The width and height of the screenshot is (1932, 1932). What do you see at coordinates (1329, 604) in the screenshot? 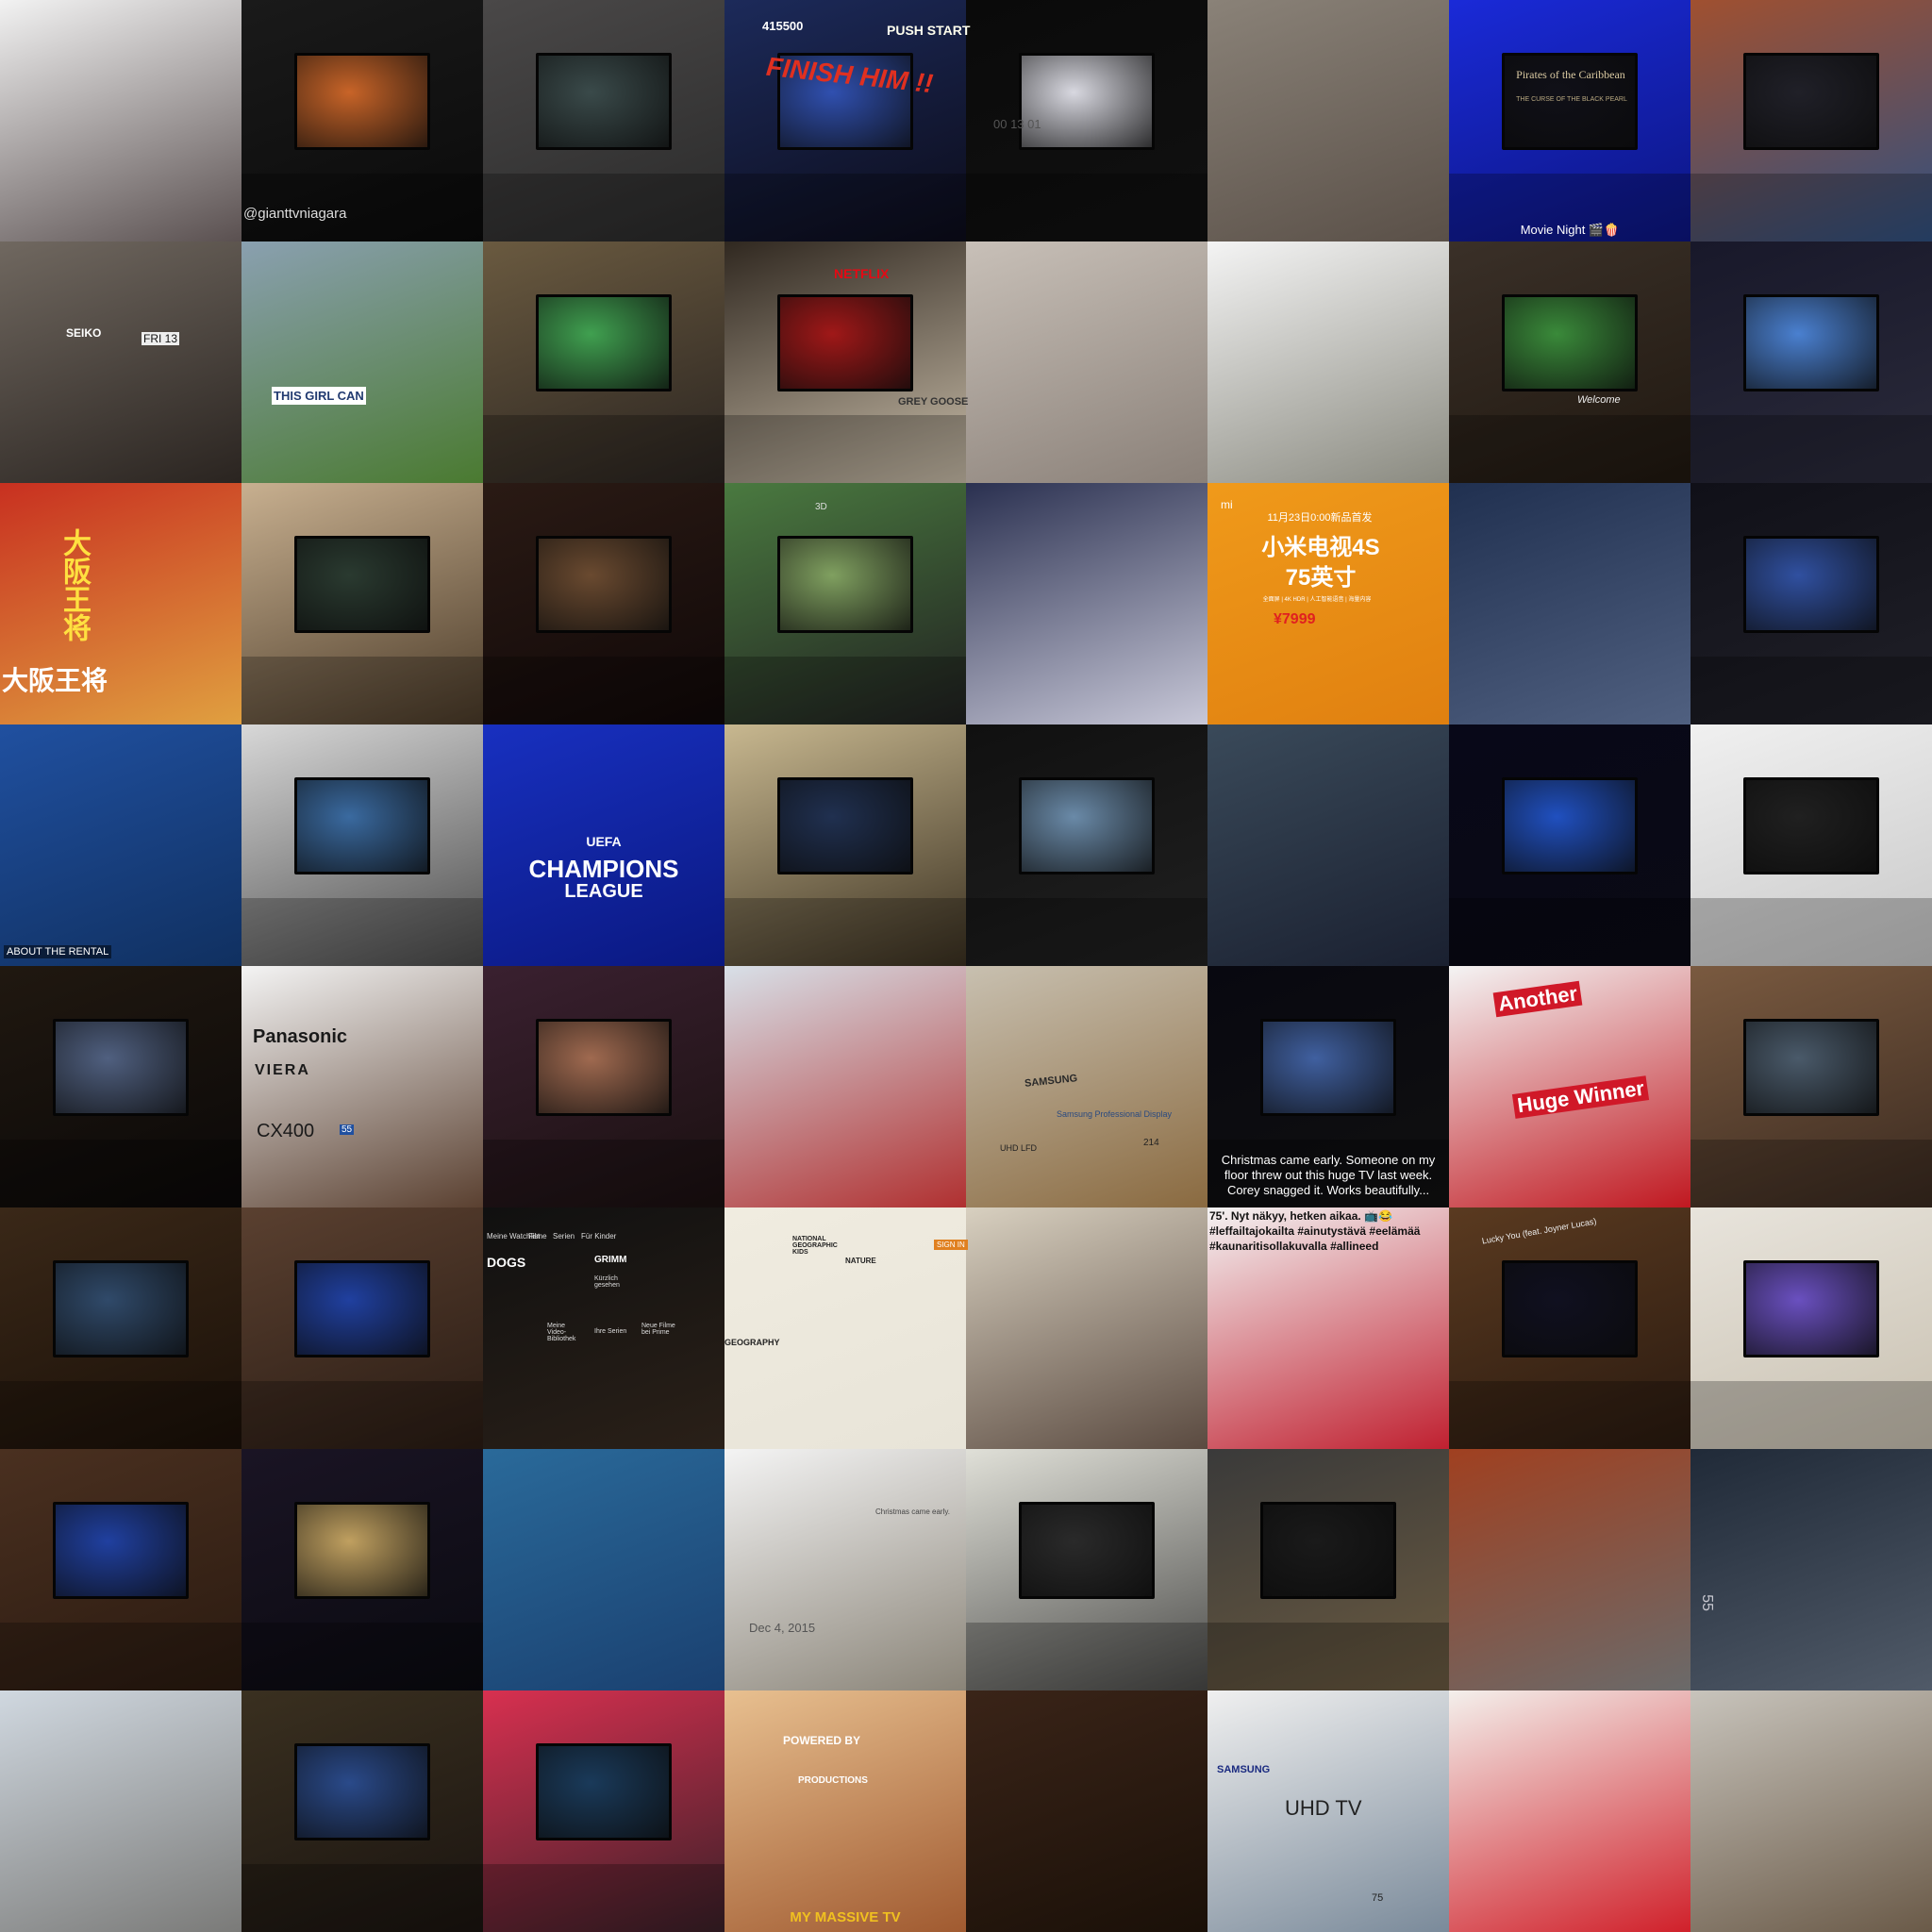
I see `photo-tile-xiaomi-tv-ad` at bounding box center [1329, 604].